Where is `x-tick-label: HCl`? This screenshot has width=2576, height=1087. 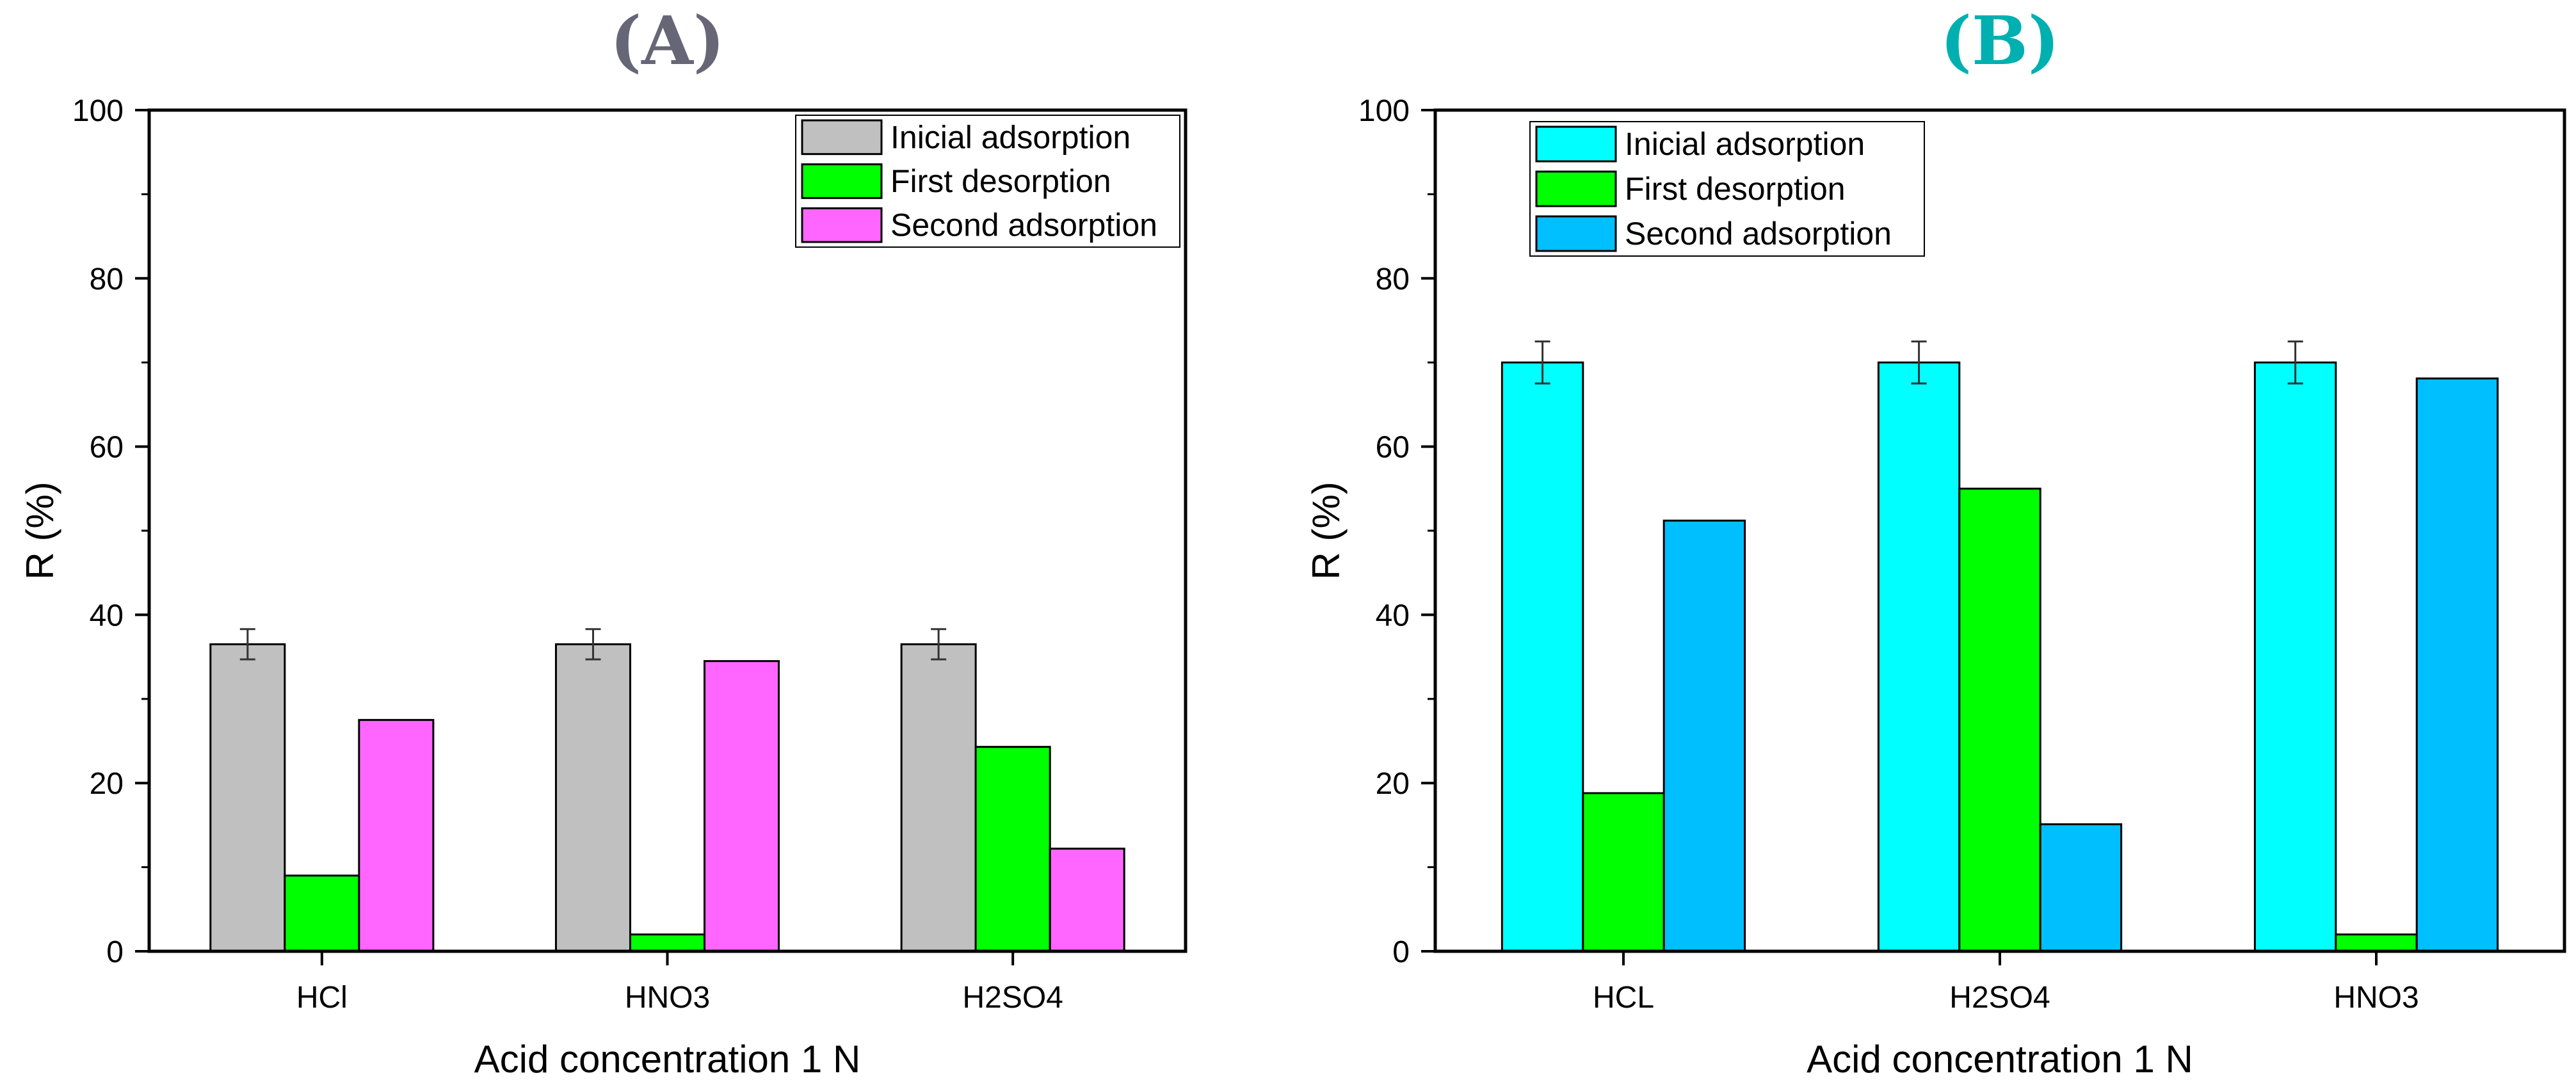
x-tick-label: HCl is located at coordinates (322, 998).